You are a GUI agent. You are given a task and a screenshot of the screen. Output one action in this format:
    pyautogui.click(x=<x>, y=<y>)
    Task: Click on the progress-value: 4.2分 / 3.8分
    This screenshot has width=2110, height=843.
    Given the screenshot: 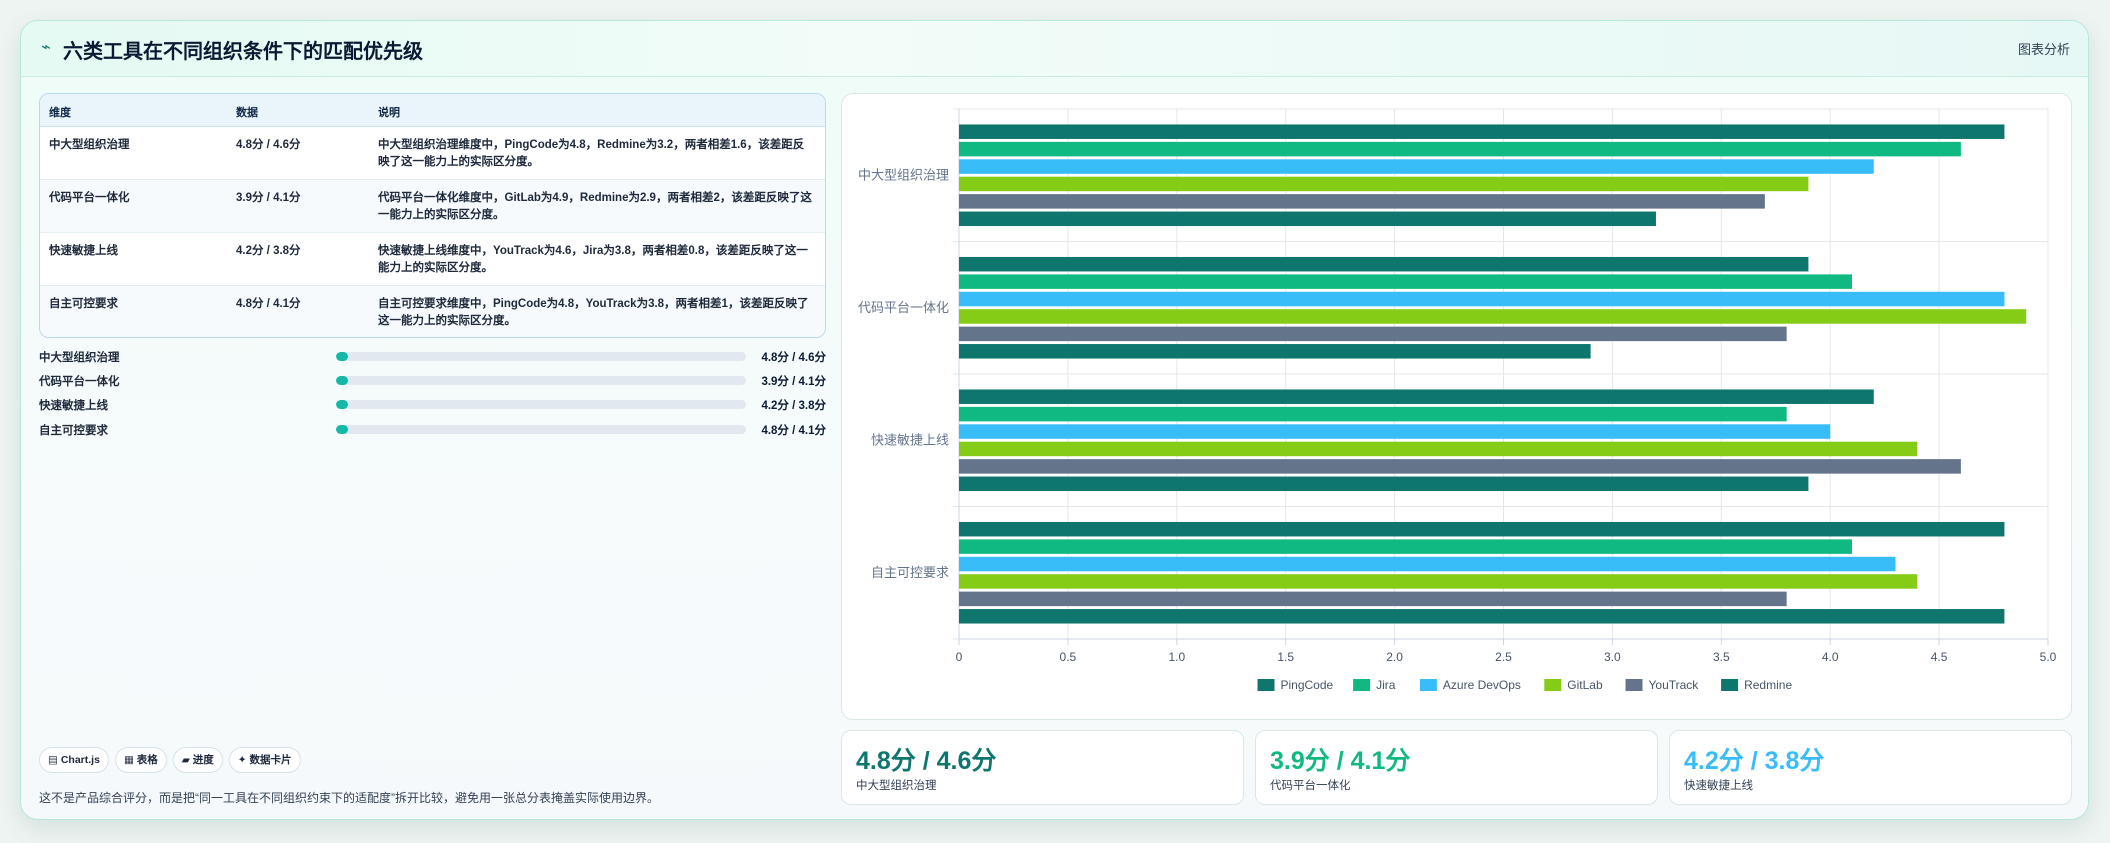 What is the action you would take?
    pyautogui.click(x=793, y=406)
    